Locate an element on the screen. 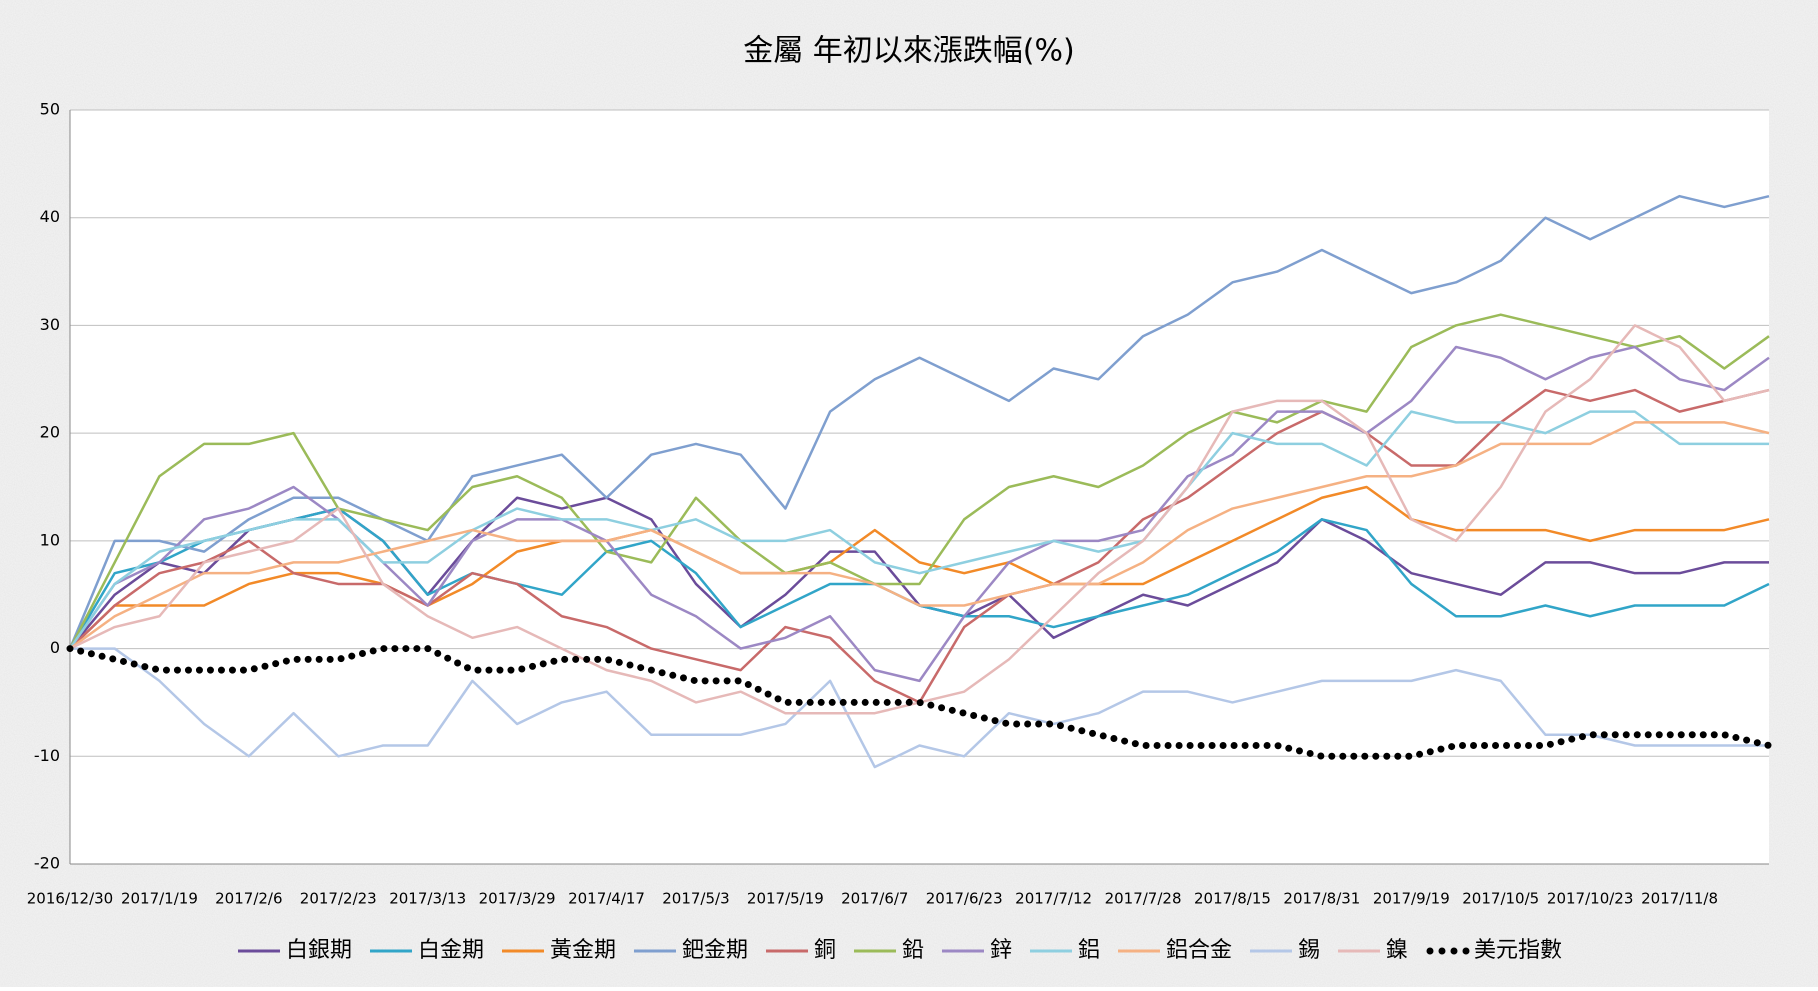 This screenshot has height=991, width=1818. legend-label: 鋁合金 is located at coordinates (1199, 950).